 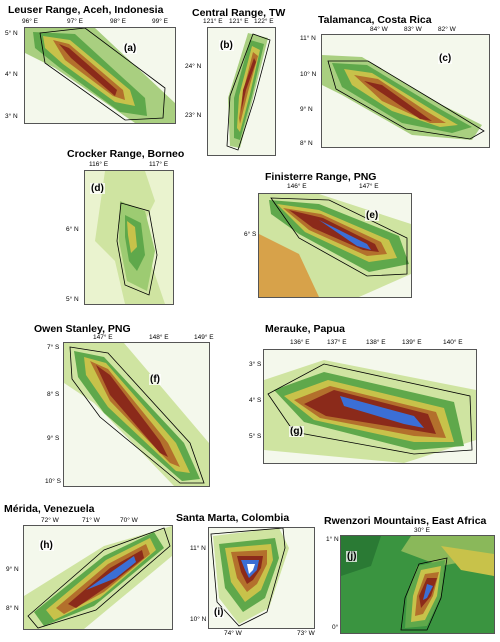 I want to click on y-tick-label: 6° S, so click(x=250, y=234).